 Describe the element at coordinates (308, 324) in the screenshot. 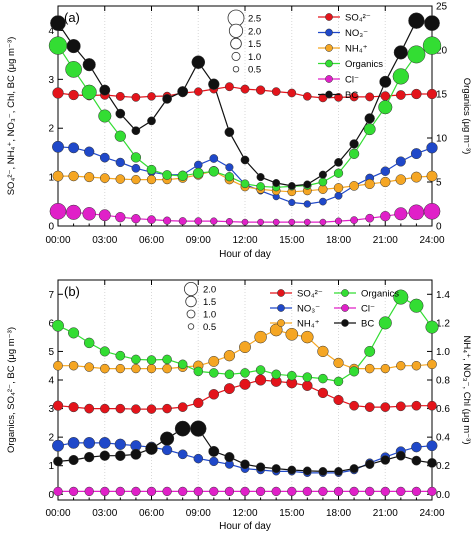

I see `legend-label: NH₄⁺` at that location.